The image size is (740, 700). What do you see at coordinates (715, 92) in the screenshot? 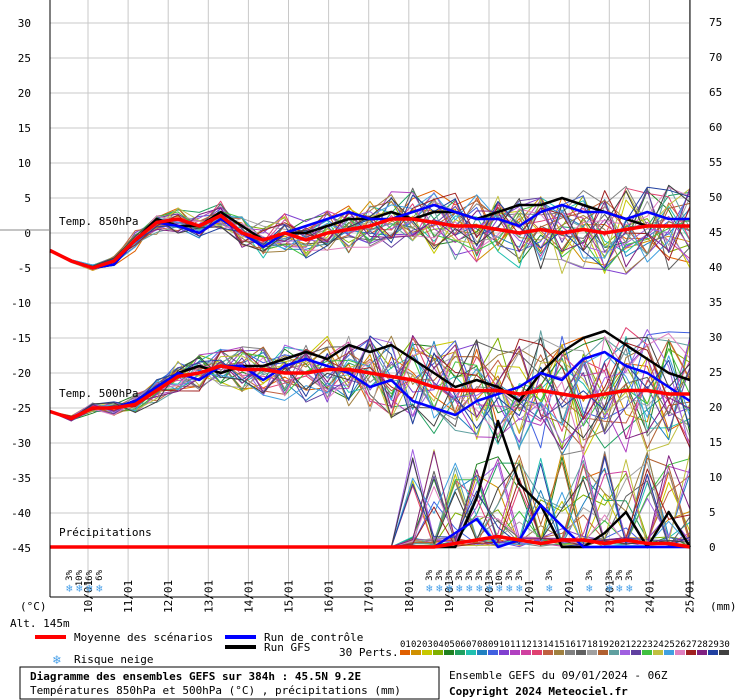
I see `right-tick-label: 65` at bounding box center [715, 92].